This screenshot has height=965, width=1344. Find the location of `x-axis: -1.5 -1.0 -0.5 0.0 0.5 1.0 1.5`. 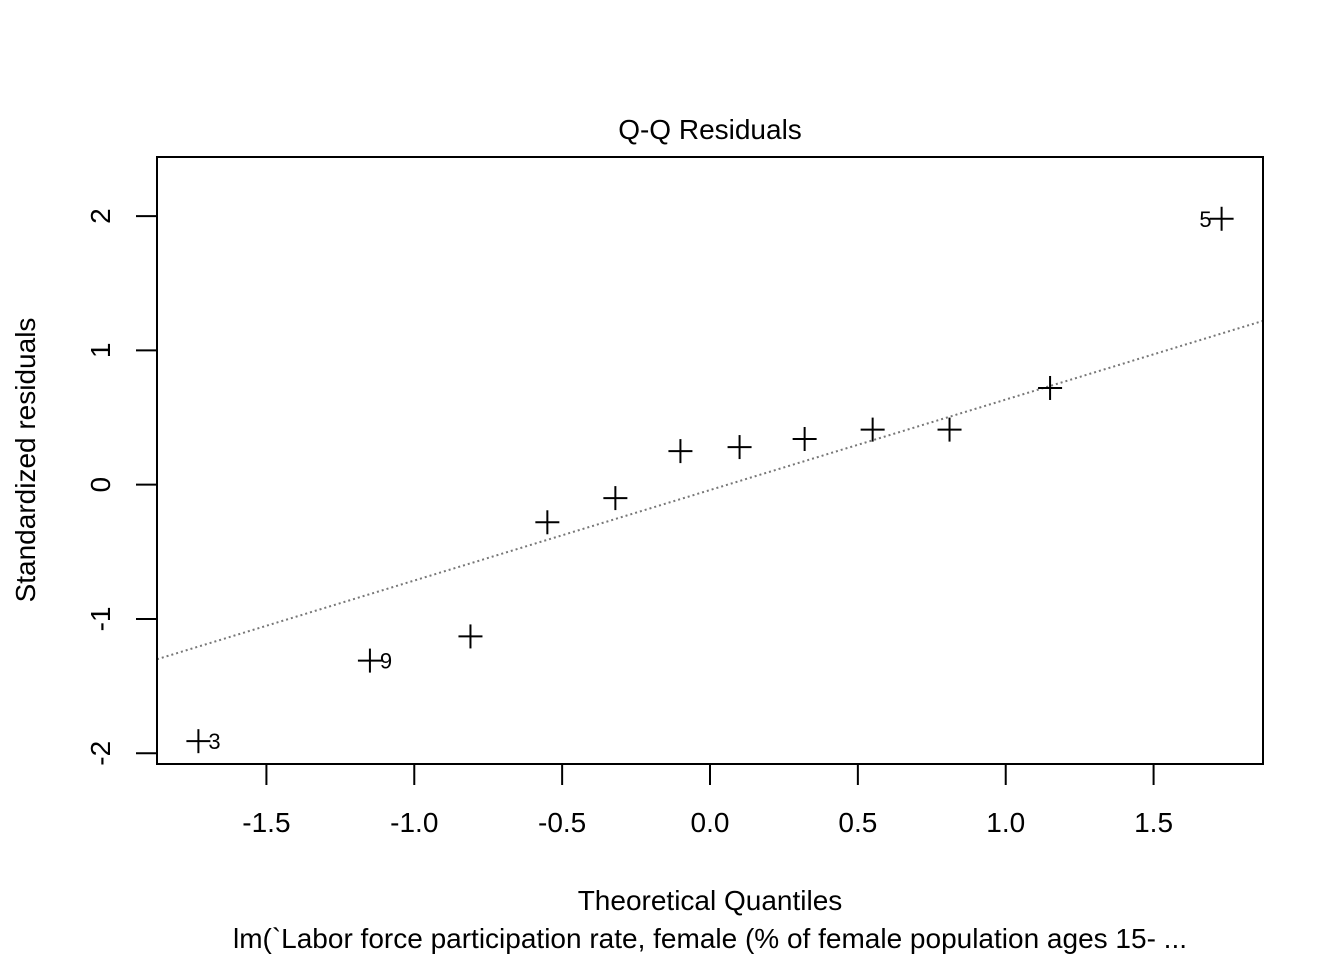

x-axis: -1.5 -1.0 -0.5 0.0 0.5 1.0 1.5 is located at coordinates (707, 800).